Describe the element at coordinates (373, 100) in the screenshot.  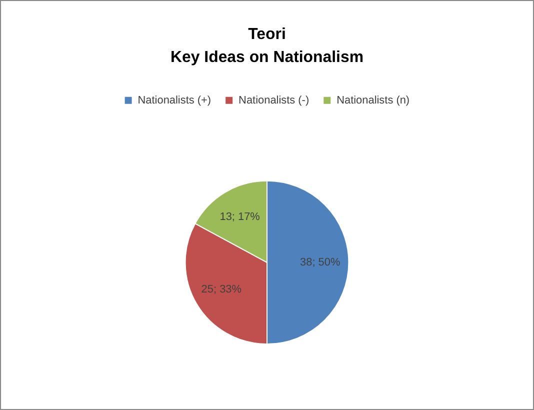
I see `legend-label: Nationalists (n)` at that location.